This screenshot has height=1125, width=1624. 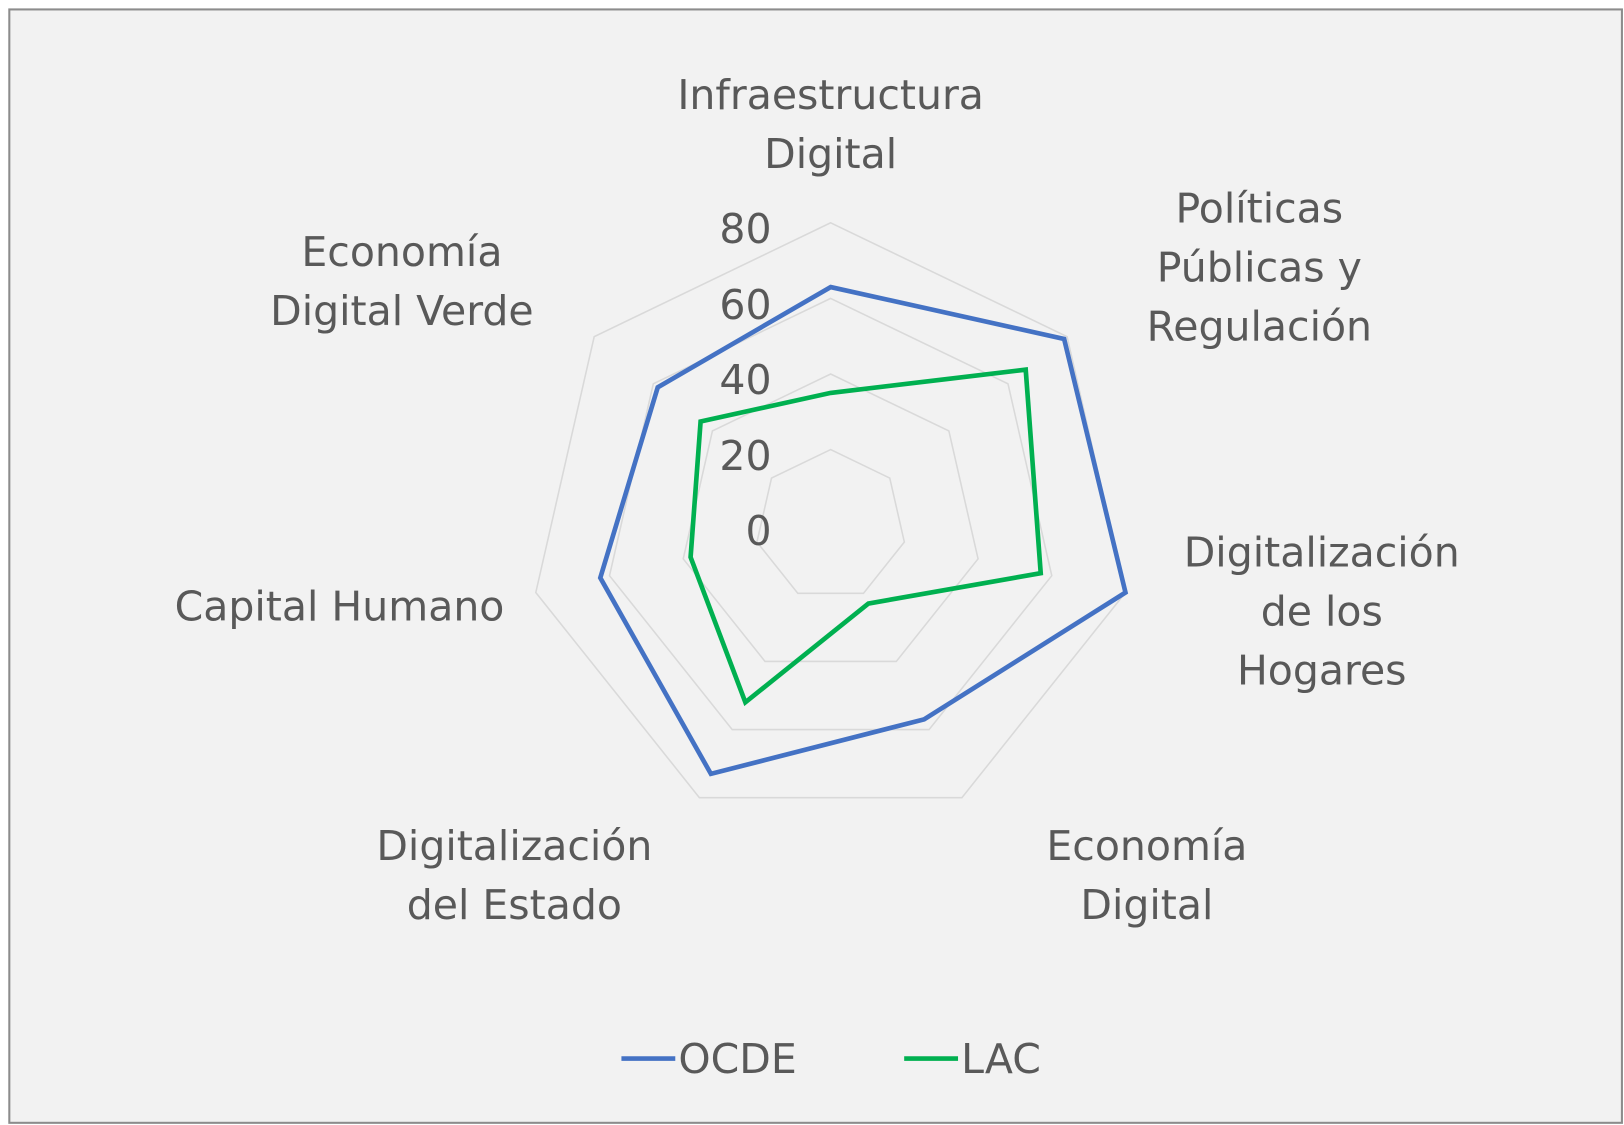 What do you see at coordinates (737, 1058) in the screenshot?
I see `legend-label: OCDE` at bounding box center [737, 1058].